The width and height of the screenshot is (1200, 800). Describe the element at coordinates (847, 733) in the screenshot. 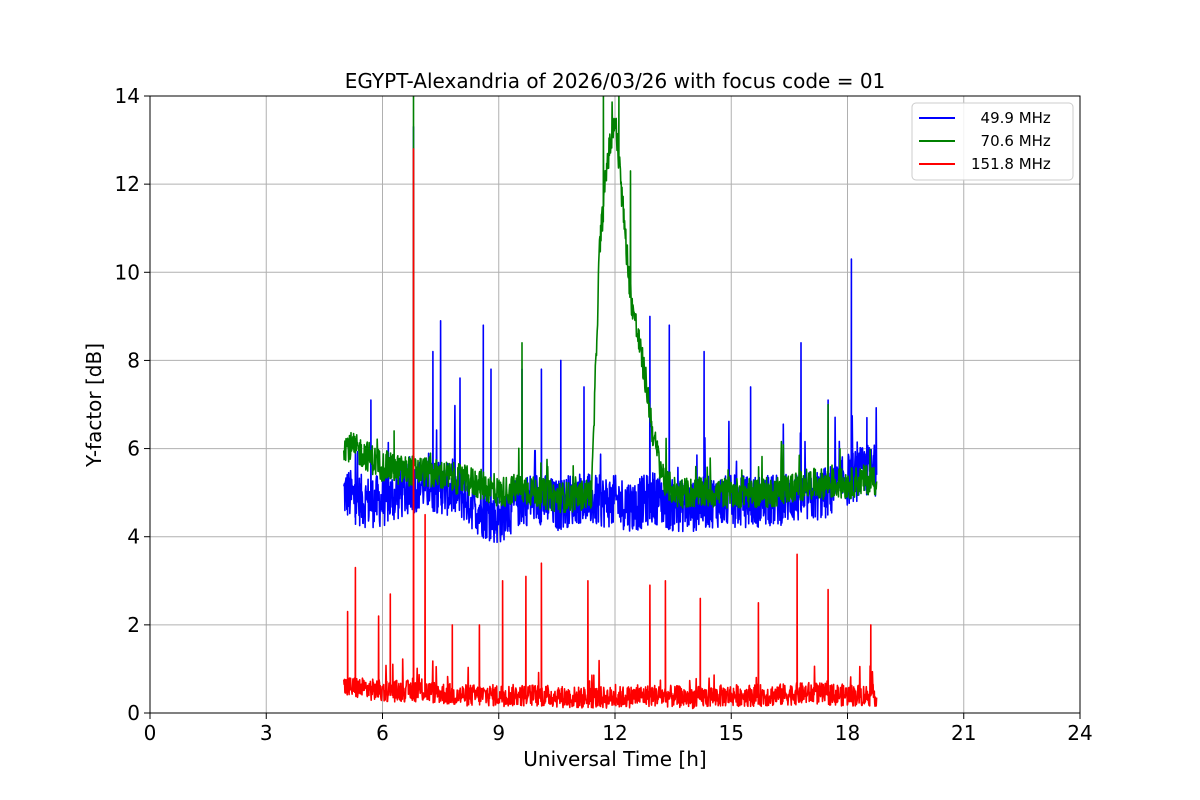

I see `x-tick-label: 18` at that location.